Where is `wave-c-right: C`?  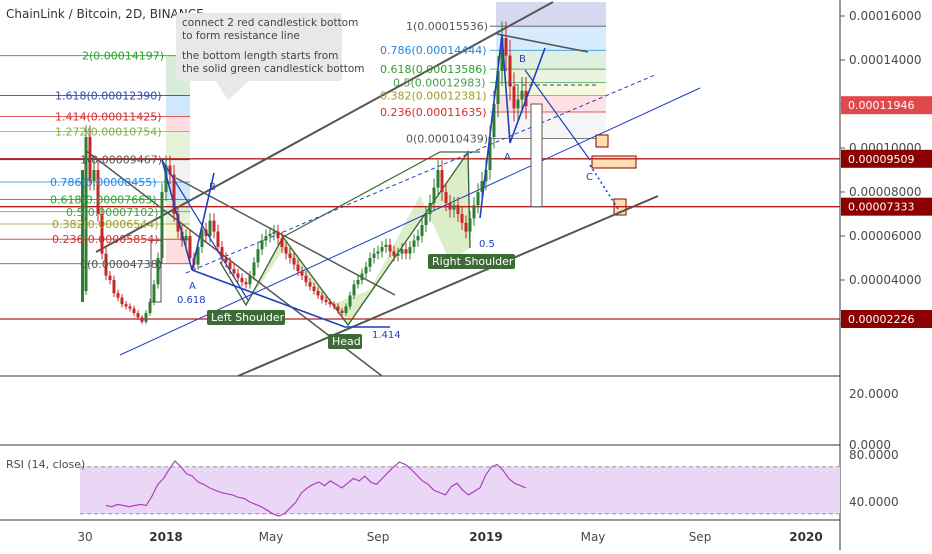 wave-c-right: C is located at coordinates (589, 177).